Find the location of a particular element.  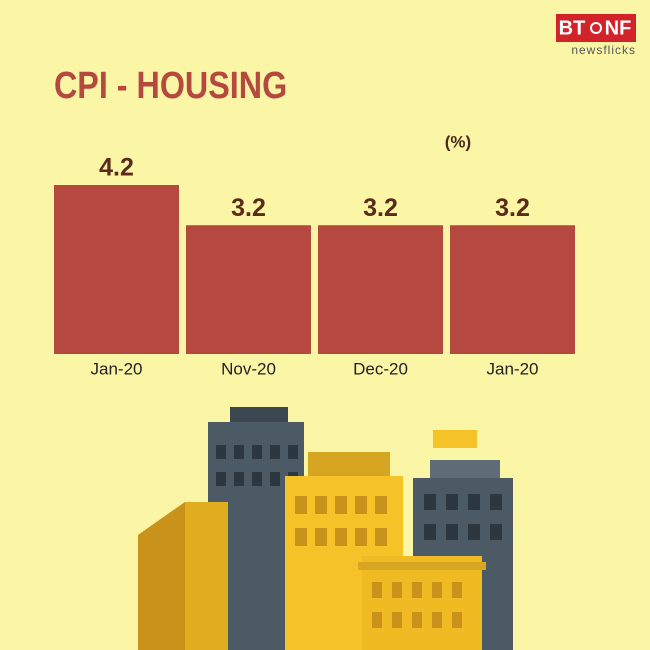

logo-box is located at coordinates (596, 28).